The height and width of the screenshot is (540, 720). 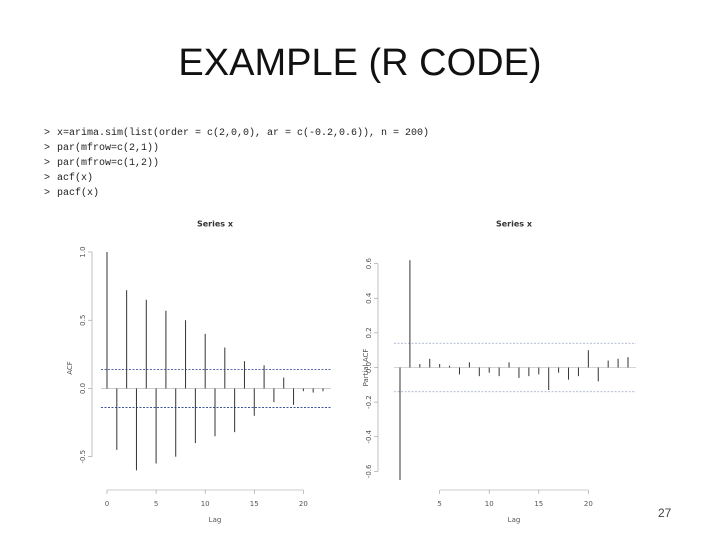 What do you see at coordinates (78, 193) in the screenshot?
I see `code-text: pacf(x)` at bounding box center [78, 193].